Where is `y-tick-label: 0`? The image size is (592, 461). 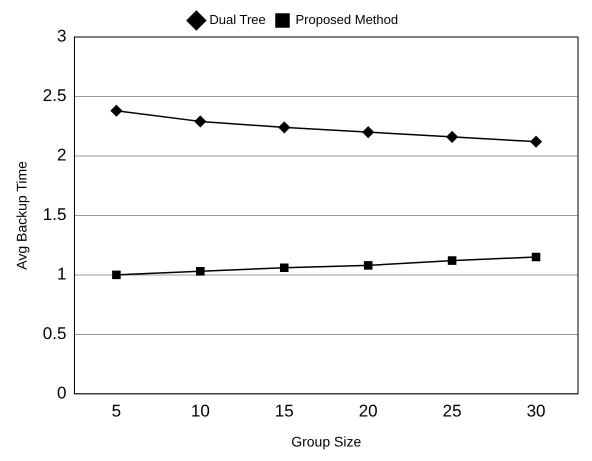 y-tick-label: 0 is located at coordinates (61, 392).